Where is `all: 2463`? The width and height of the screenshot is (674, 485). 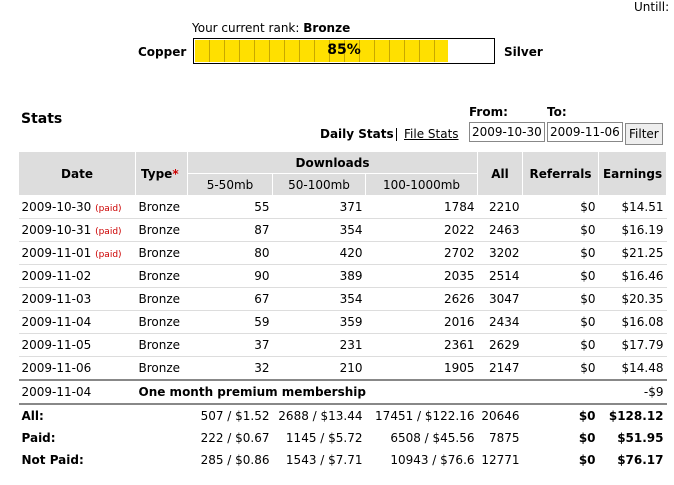 all: 2463 is located at coordinates (500, 230).